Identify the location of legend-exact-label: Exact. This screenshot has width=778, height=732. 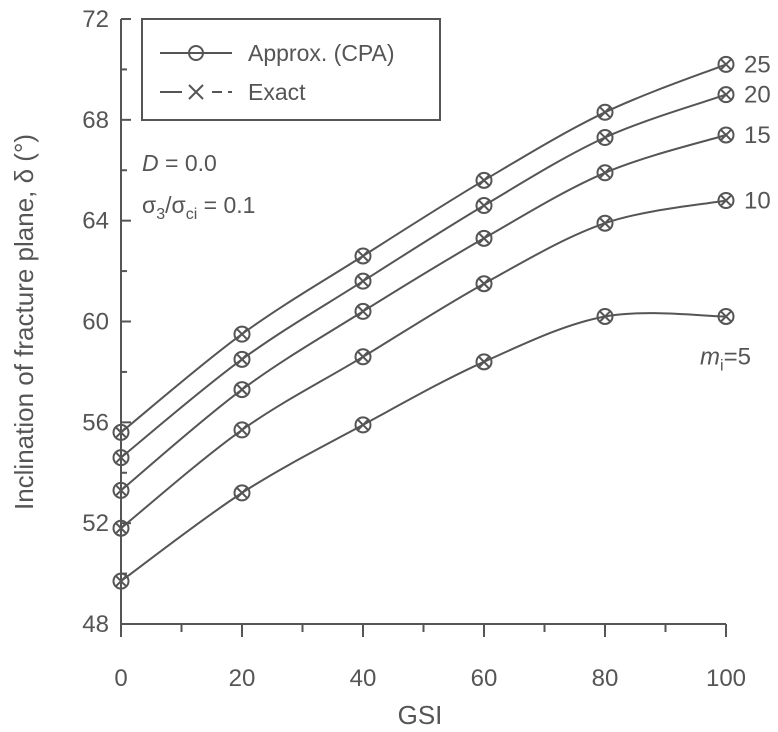
(277, 92).